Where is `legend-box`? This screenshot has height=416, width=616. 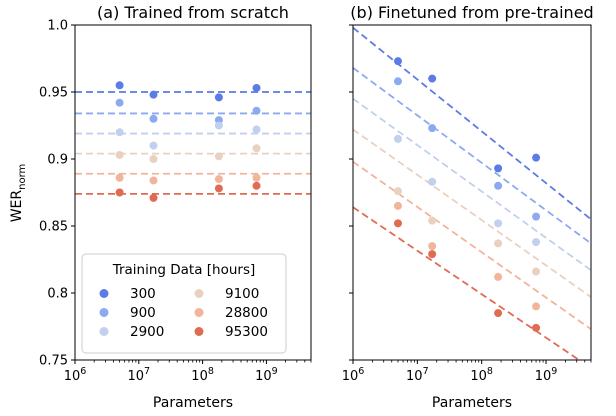 legend-box is located at coordinates (184, 303).